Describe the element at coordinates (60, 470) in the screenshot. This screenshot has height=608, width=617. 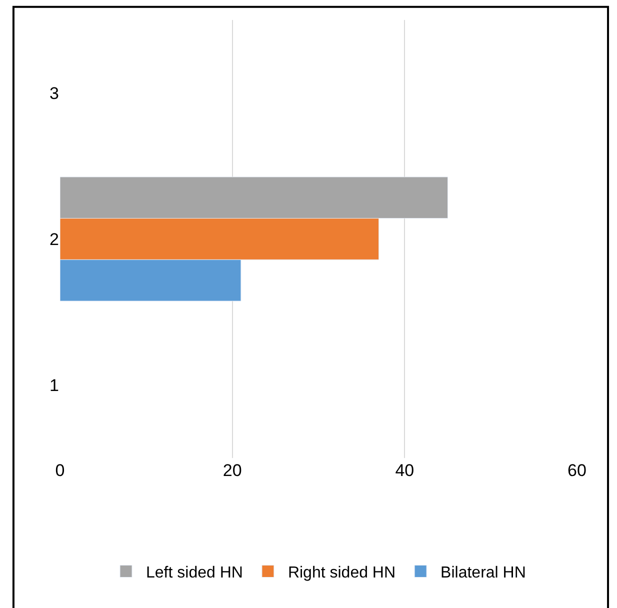
I see `x-tick-label: 0` at that location.